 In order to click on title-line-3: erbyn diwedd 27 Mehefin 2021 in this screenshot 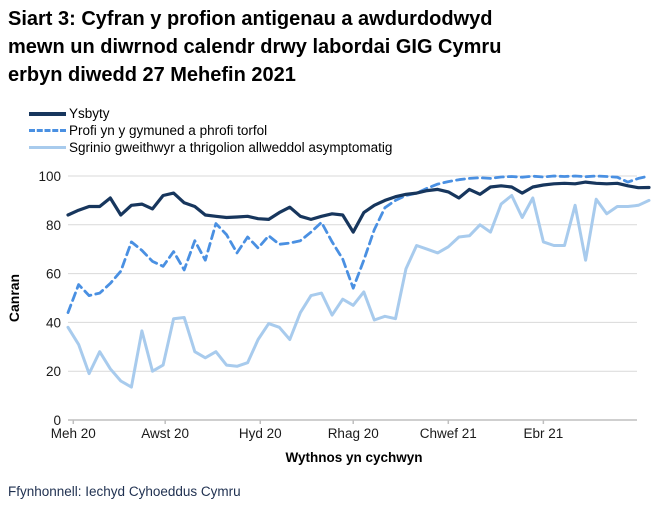, I will do `click(152, 75)`.